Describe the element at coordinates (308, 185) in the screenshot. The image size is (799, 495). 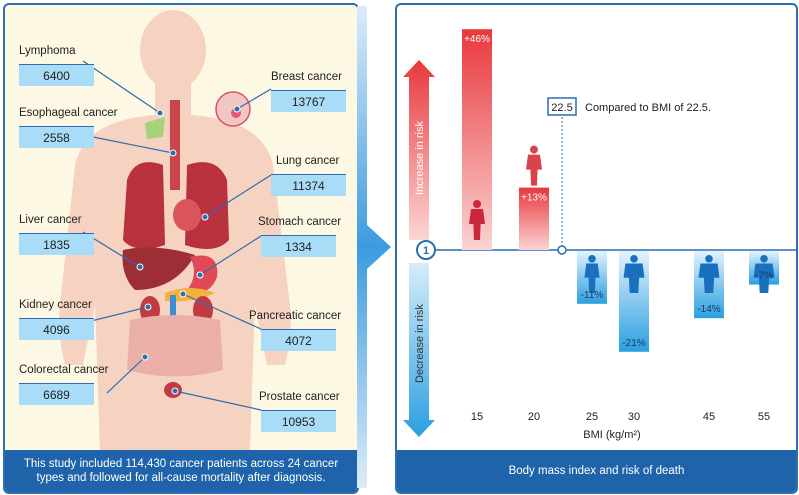
I see `lung-count: 11374` at that location.